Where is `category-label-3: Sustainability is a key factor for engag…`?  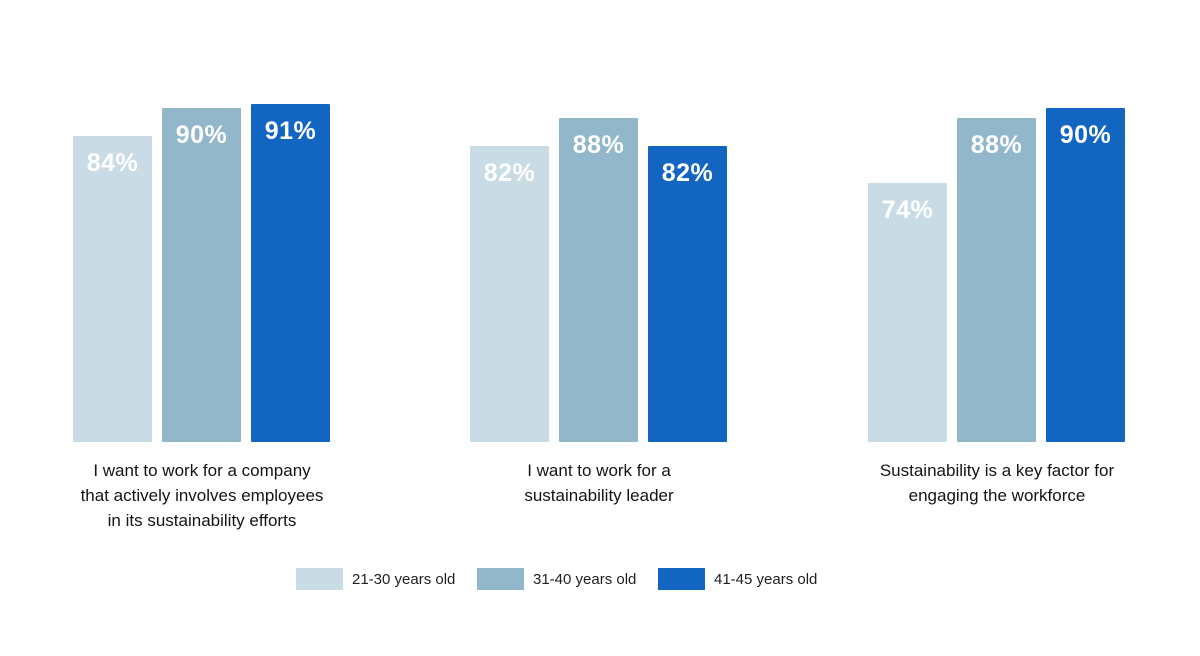 category-label-3: Sustainability is a key factor for engag… is located at coordinates (997, 483).